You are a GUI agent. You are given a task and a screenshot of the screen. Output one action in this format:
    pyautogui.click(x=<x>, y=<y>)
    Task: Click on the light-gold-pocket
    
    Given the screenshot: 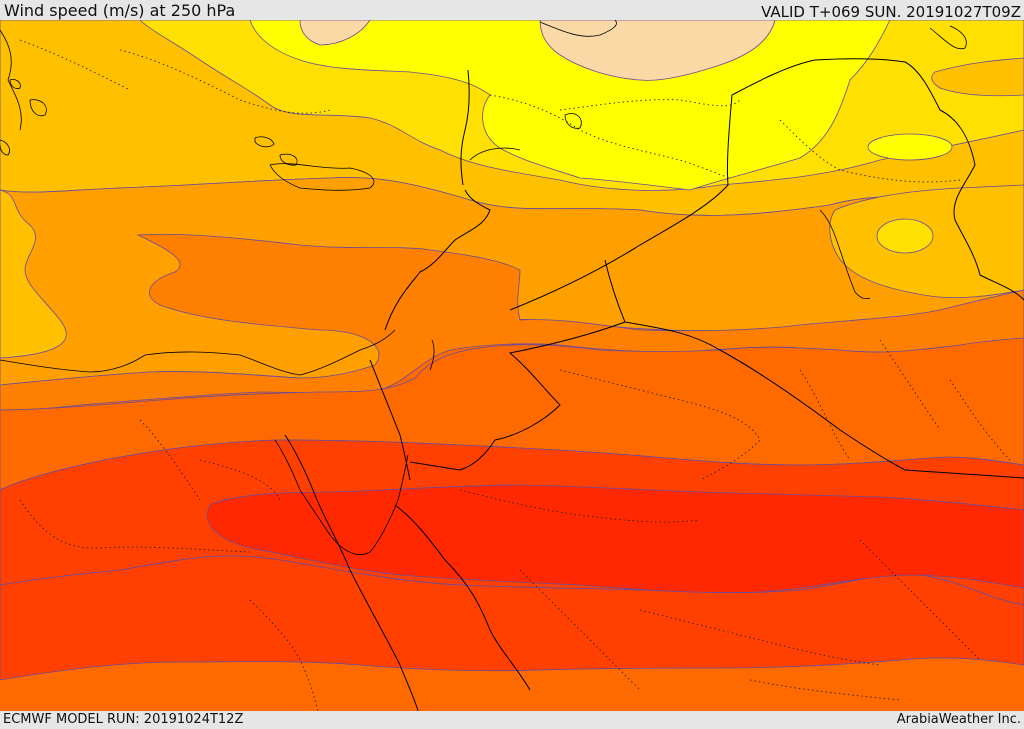 What is the action you would take?
    pyautogui.click(x=905, y=236)
    